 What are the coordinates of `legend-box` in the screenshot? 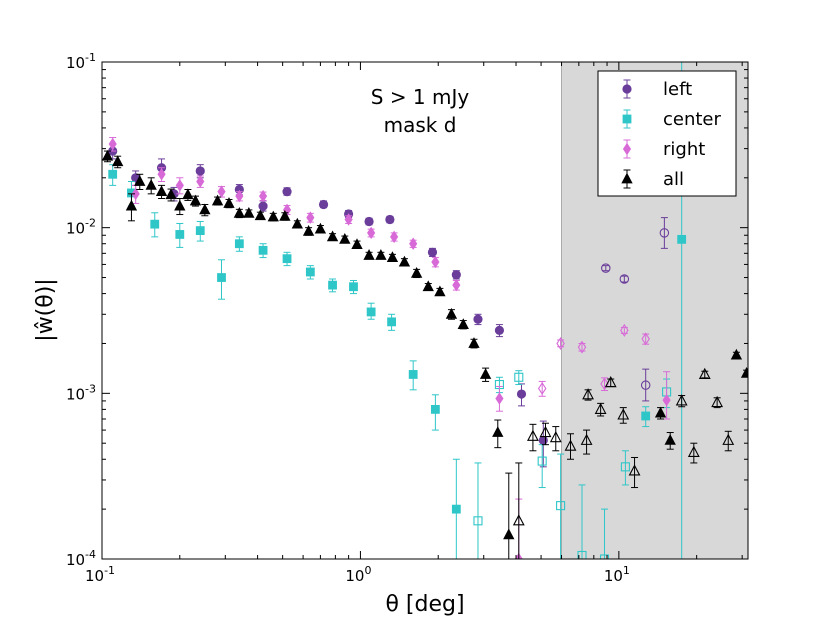 It's located at (667, 133).